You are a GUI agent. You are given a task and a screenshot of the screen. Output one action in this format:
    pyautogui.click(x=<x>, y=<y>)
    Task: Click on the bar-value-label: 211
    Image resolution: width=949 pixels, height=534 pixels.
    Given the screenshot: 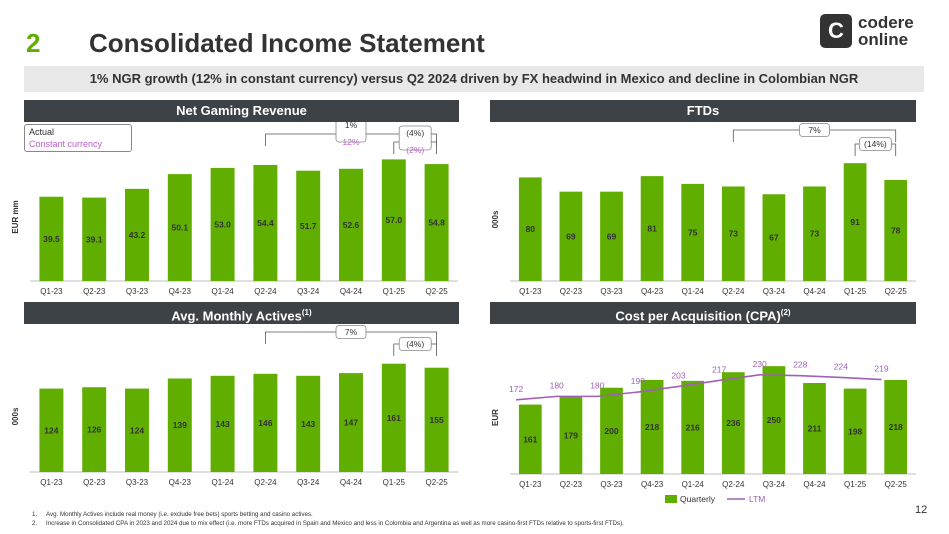 What is the action you would take?
    pyautogui.click(x=815, y=428)
    